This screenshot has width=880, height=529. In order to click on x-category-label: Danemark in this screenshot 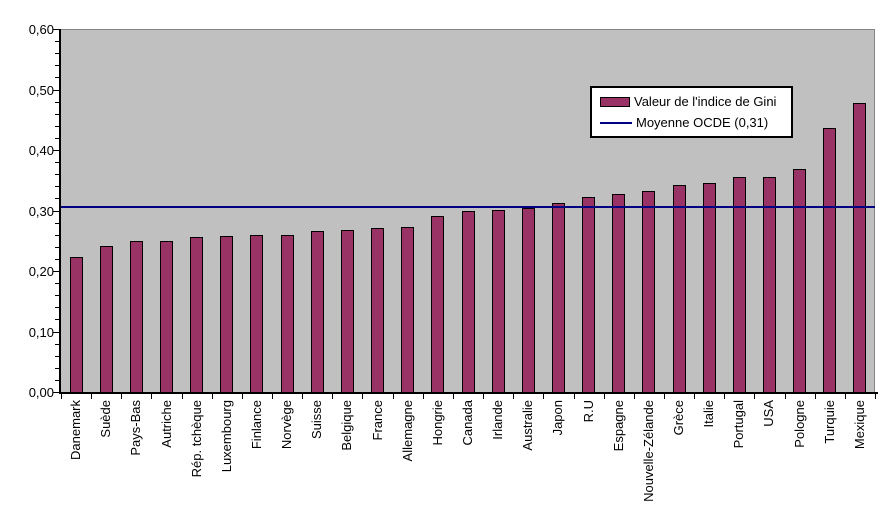, I will do `click(75, 430)`.